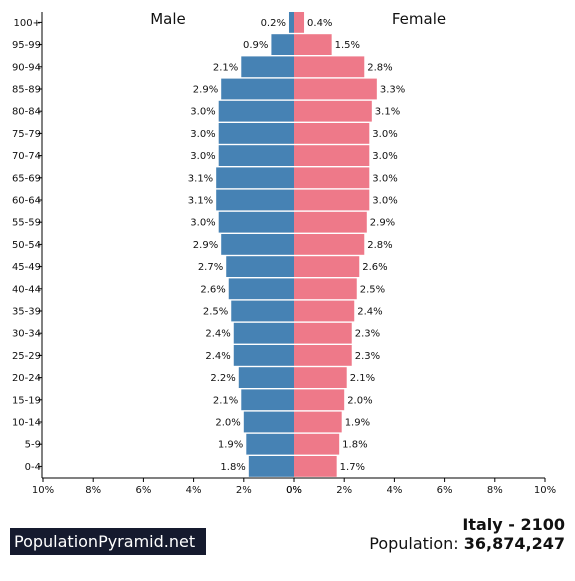 The width and height of the screenshot is (575, 581). Describe the element at coordinates (382, 223) in the screenshot. I see `female-value-label: 2.9%` at that location.